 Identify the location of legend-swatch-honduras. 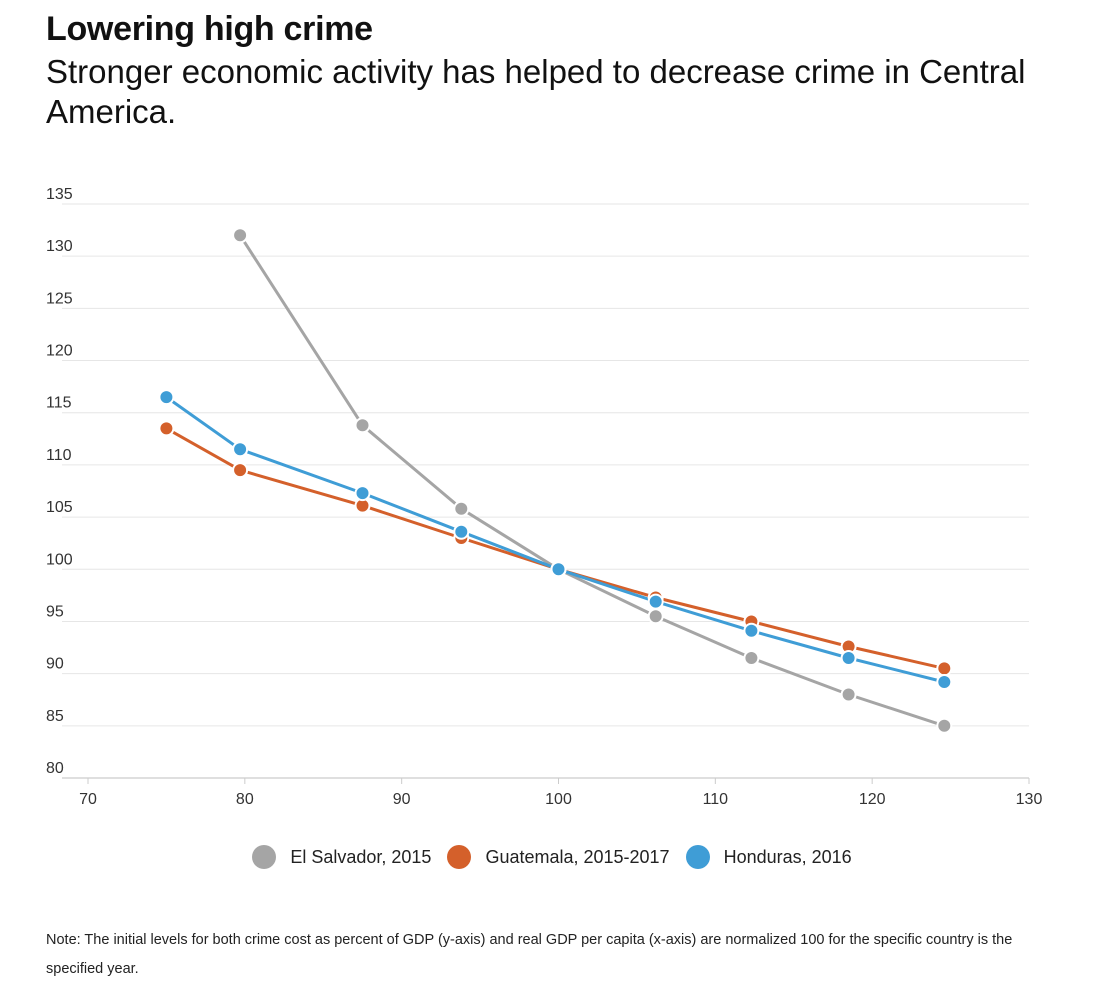
(697, 857).